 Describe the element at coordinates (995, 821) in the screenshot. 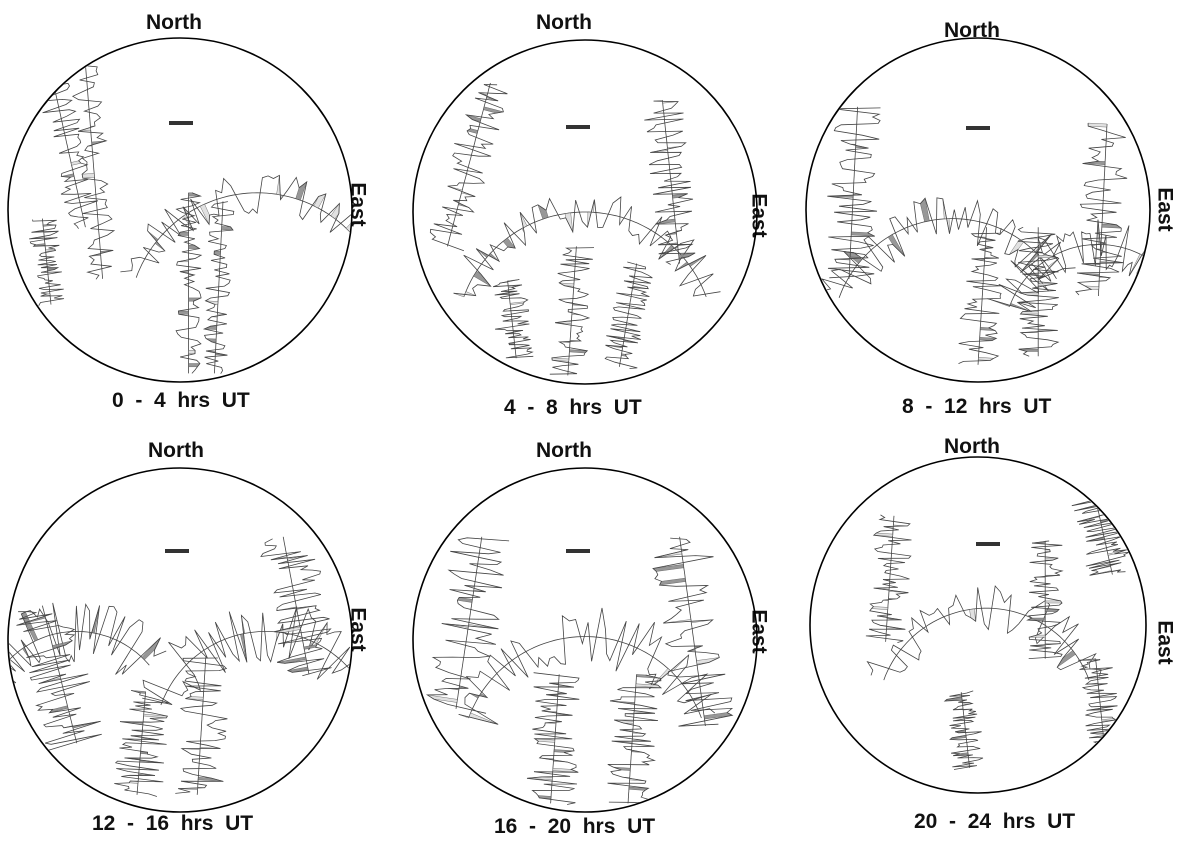

I see `time-range-label: 20 - 24 hrs UT` at that location.